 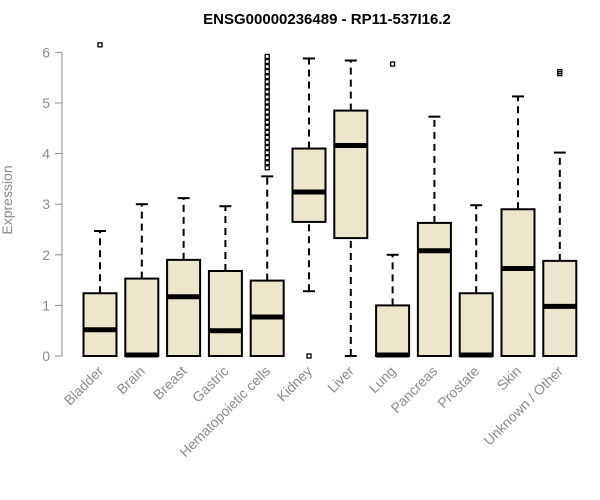 I want to click on x-tick-label: Bladder, so click(x=84, y=386).